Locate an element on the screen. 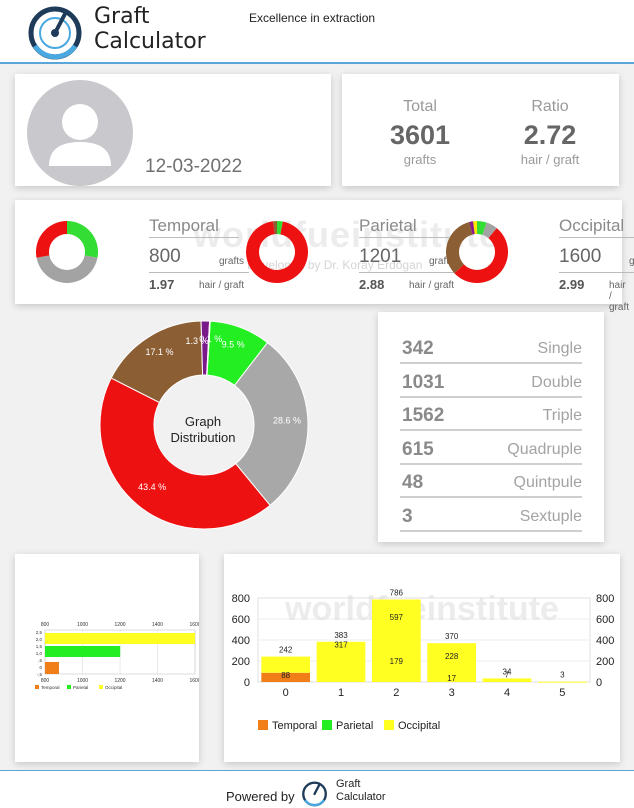 The width and height of the screenshot is (634, 808). hbar-bottom-tick: 1400 is located at coordinates (157, 681).